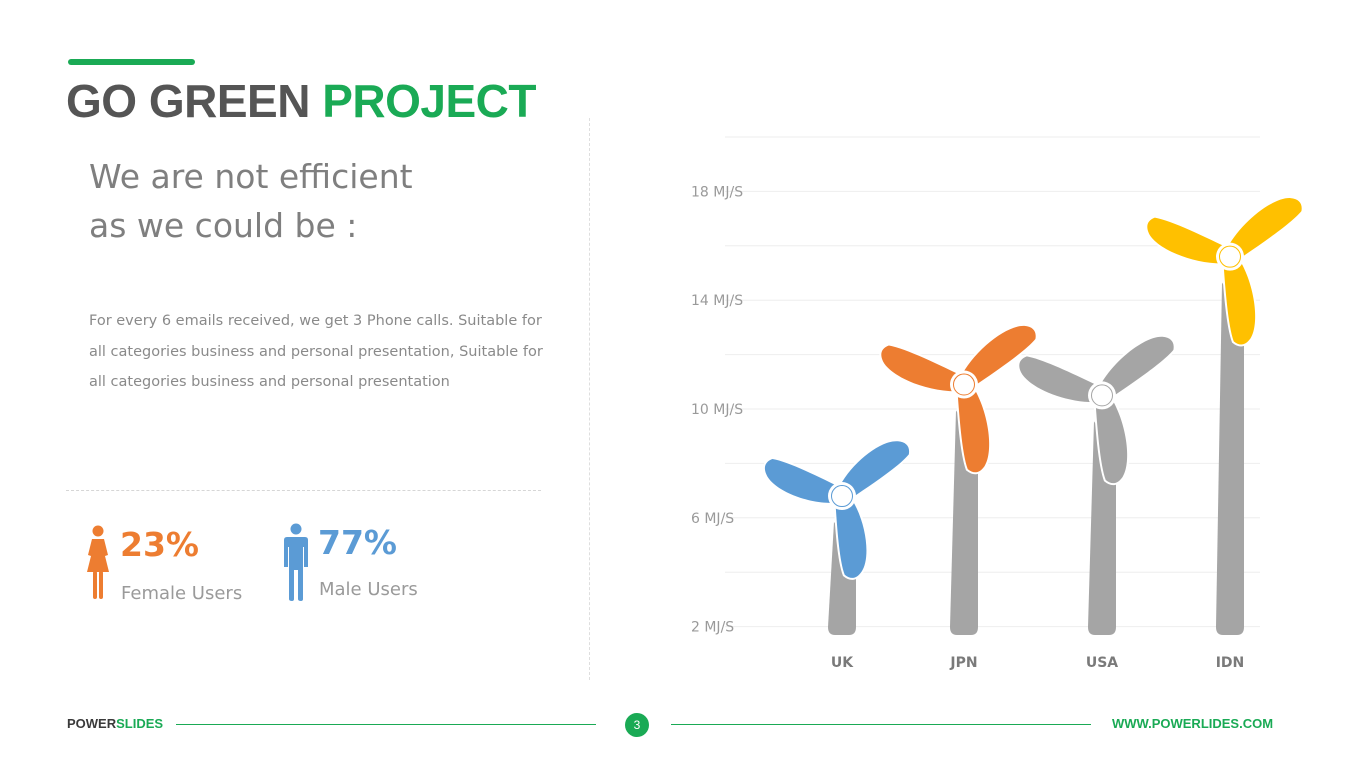 This screenshot has width=1365, height=767. I want to click on vertical-divider, so click(589, 399).